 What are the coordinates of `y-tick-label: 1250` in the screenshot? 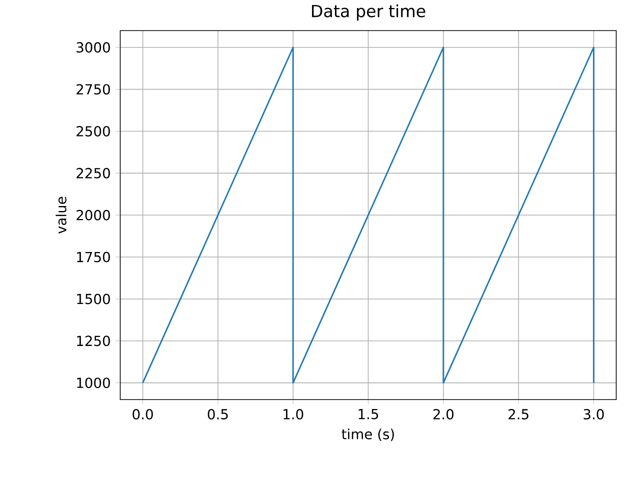 It's located at (93, 341).